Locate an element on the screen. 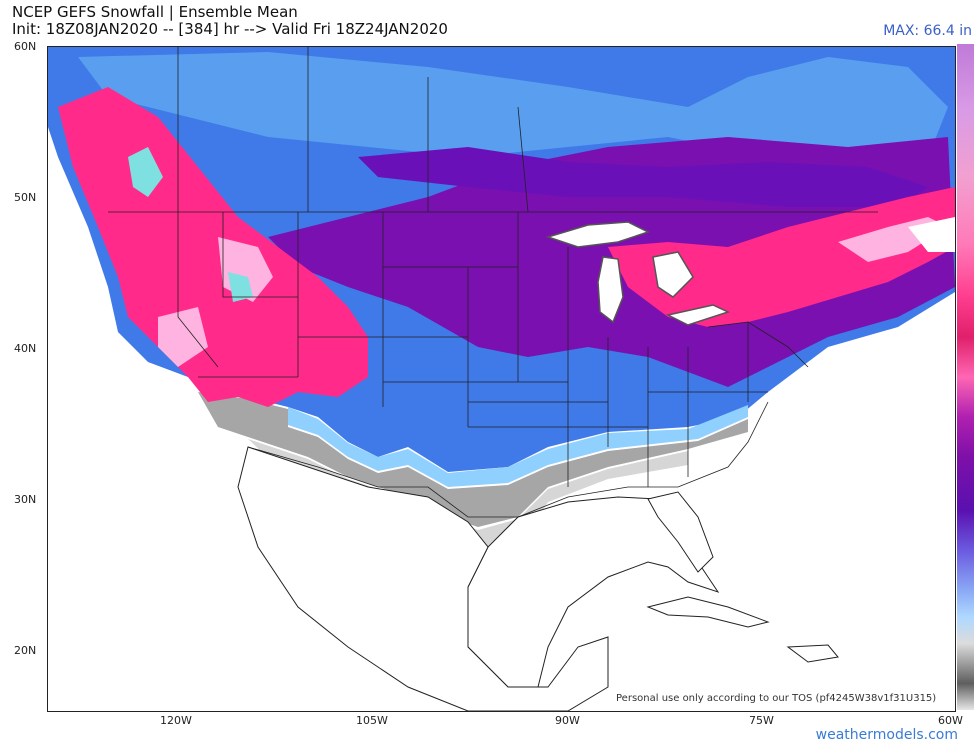  lat-label-50n: 50N is located at coordinates (25, 197).